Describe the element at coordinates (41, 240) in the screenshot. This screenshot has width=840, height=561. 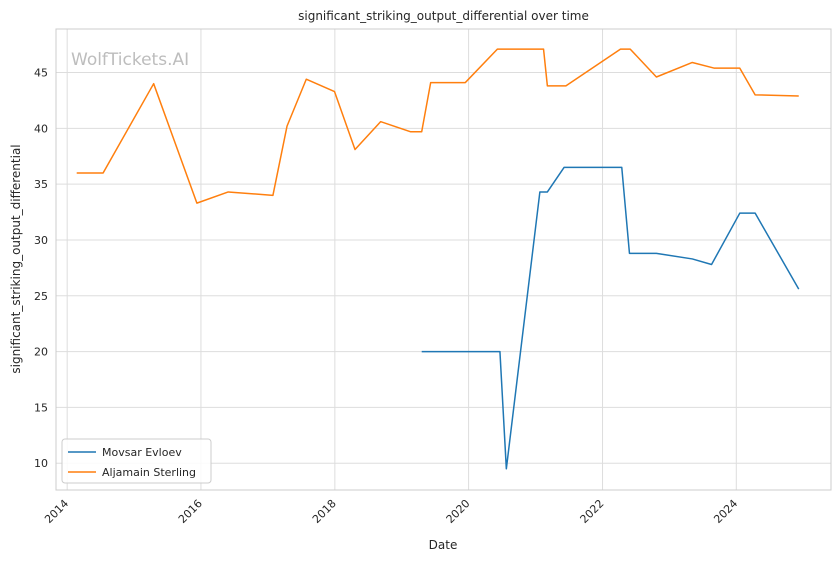
I see `y-tick-label: 30` at that location.